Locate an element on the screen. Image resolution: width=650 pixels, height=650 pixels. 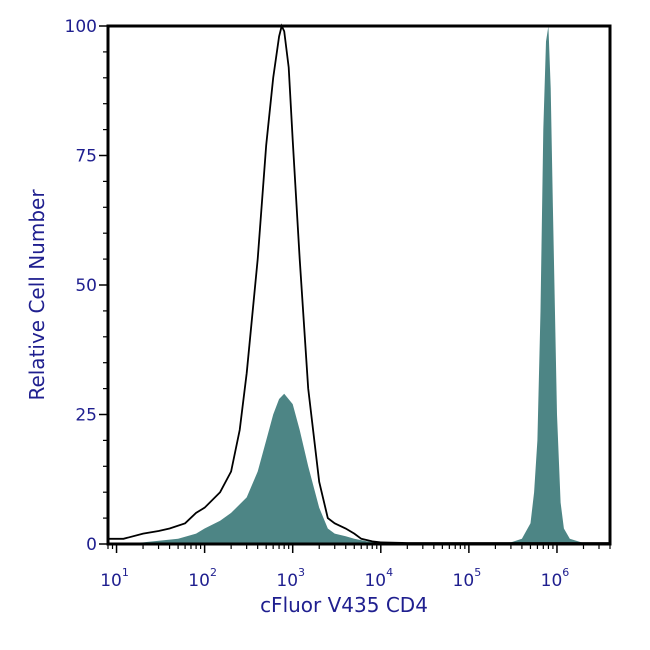
y-tick-label: 100 is located at coordinates (81, 27).